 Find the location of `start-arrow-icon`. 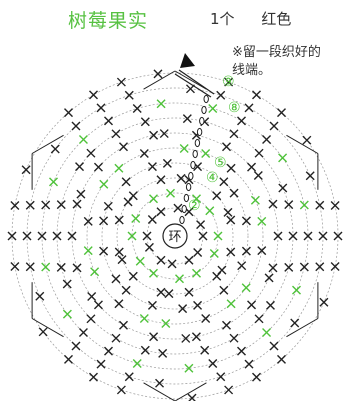

start-arrow-icon is located at coordinates (187, 60).